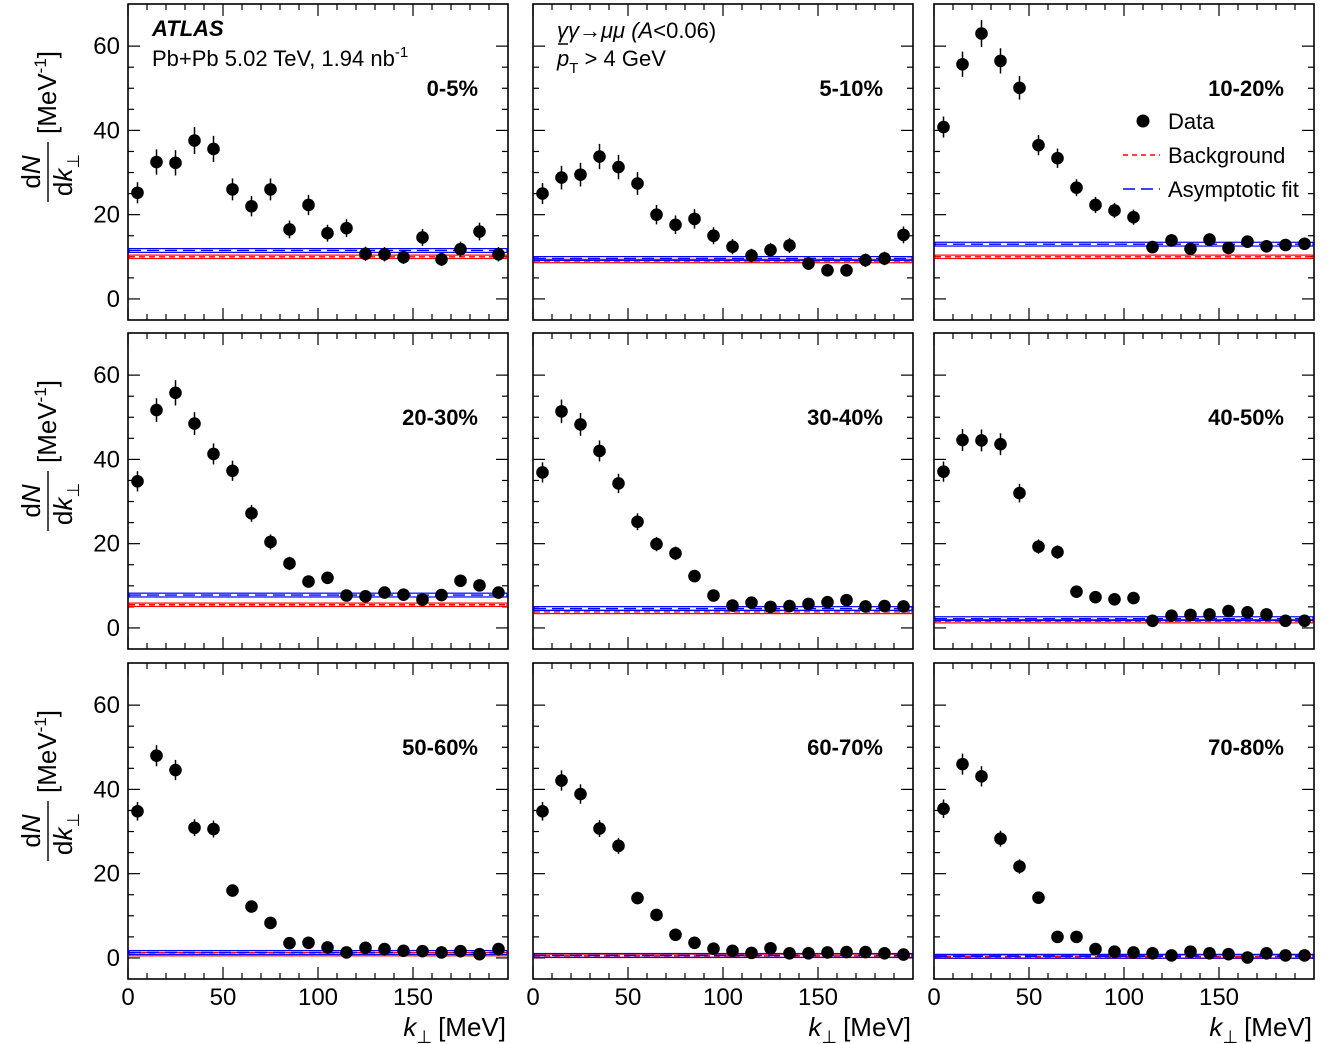 This screenshot has height=1044, width=1337. Describe the element at coordinates (1246, 88) in the screenshot. I see `centrality-label: 10-20%` at that location.